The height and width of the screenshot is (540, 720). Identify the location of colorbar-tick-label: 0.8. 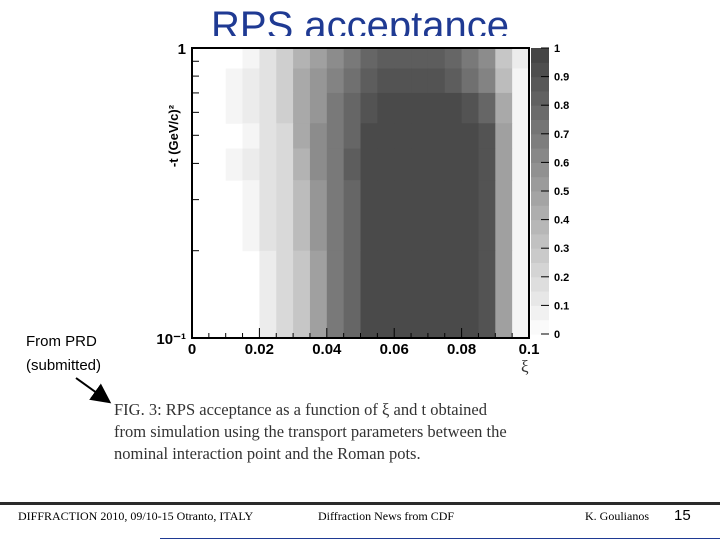
(561, 106).